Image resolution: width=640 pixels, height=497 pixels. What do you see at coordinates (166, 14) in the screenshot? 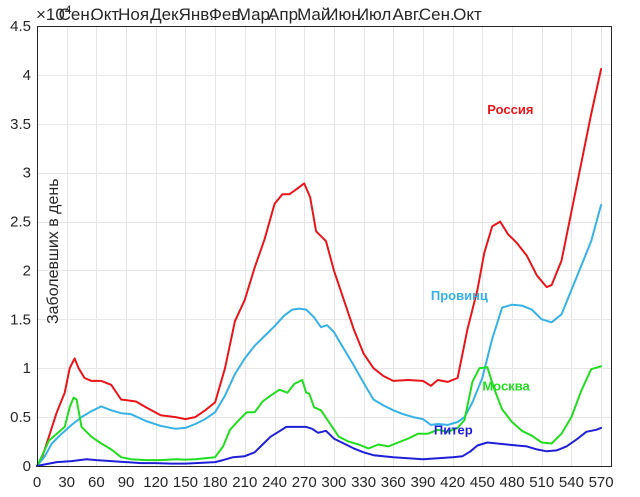
I see `month-label: Дек.` at bounding box center [166, 14].